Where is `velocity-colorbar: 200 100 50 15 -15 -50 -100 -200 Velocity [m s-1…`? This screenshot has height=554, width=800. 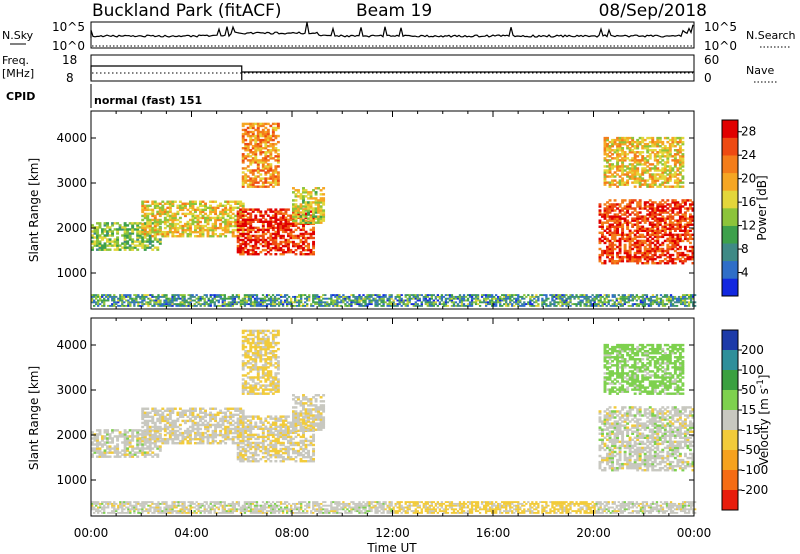 velocity-colorbar: 200 100 50 15 -15 -50 -100 -200 Velocity [m s-1… is located at coordinates (746, 420).